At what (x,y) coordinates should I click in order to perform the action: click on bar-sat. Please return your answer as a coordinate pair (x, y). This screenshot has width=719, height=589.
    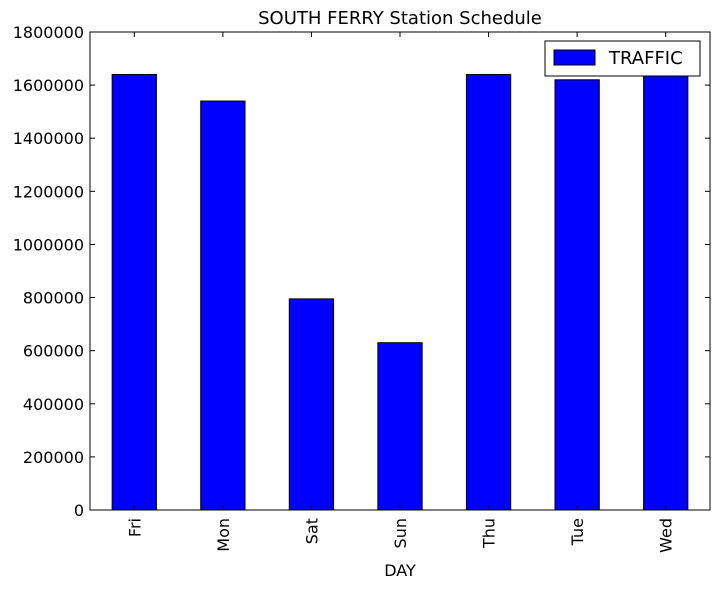
    Looking at the image, I should click on (311, 404).